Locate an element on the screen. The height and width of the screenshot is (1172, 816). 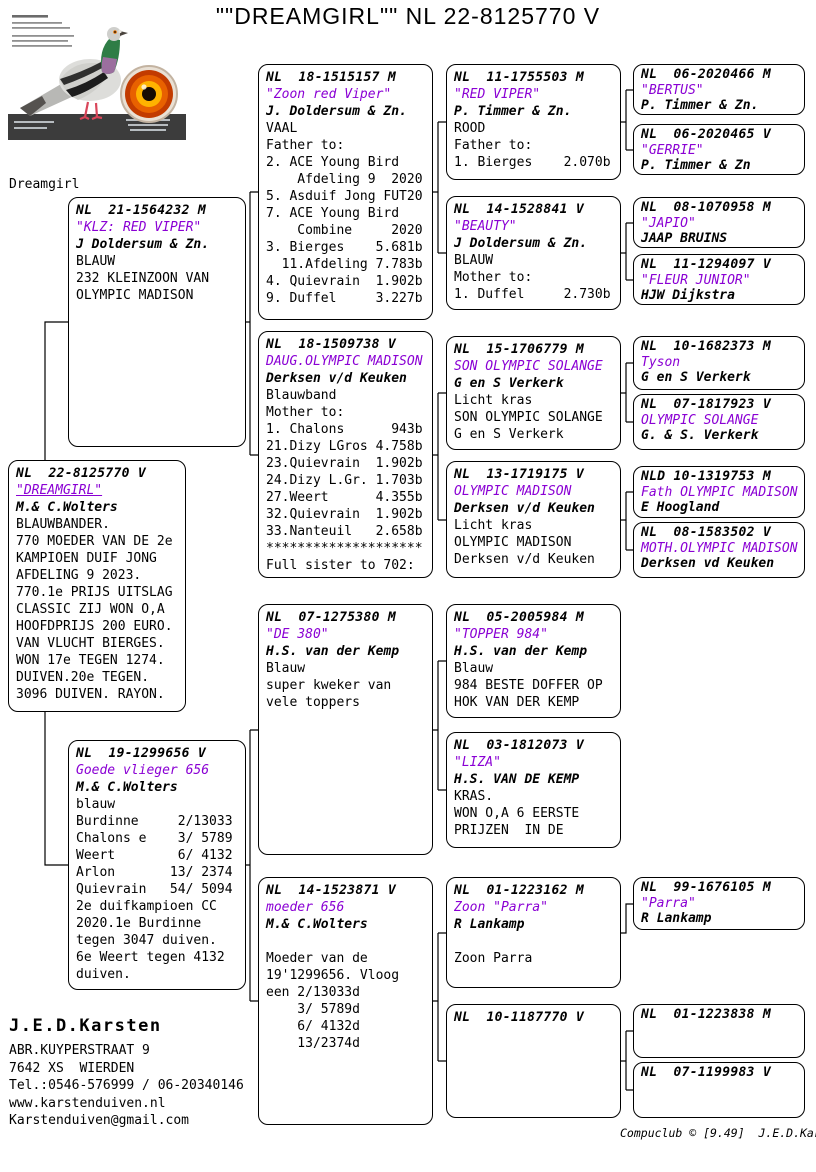
owner-name: P. Timmer & Zn is located at coordinates (696, 165).